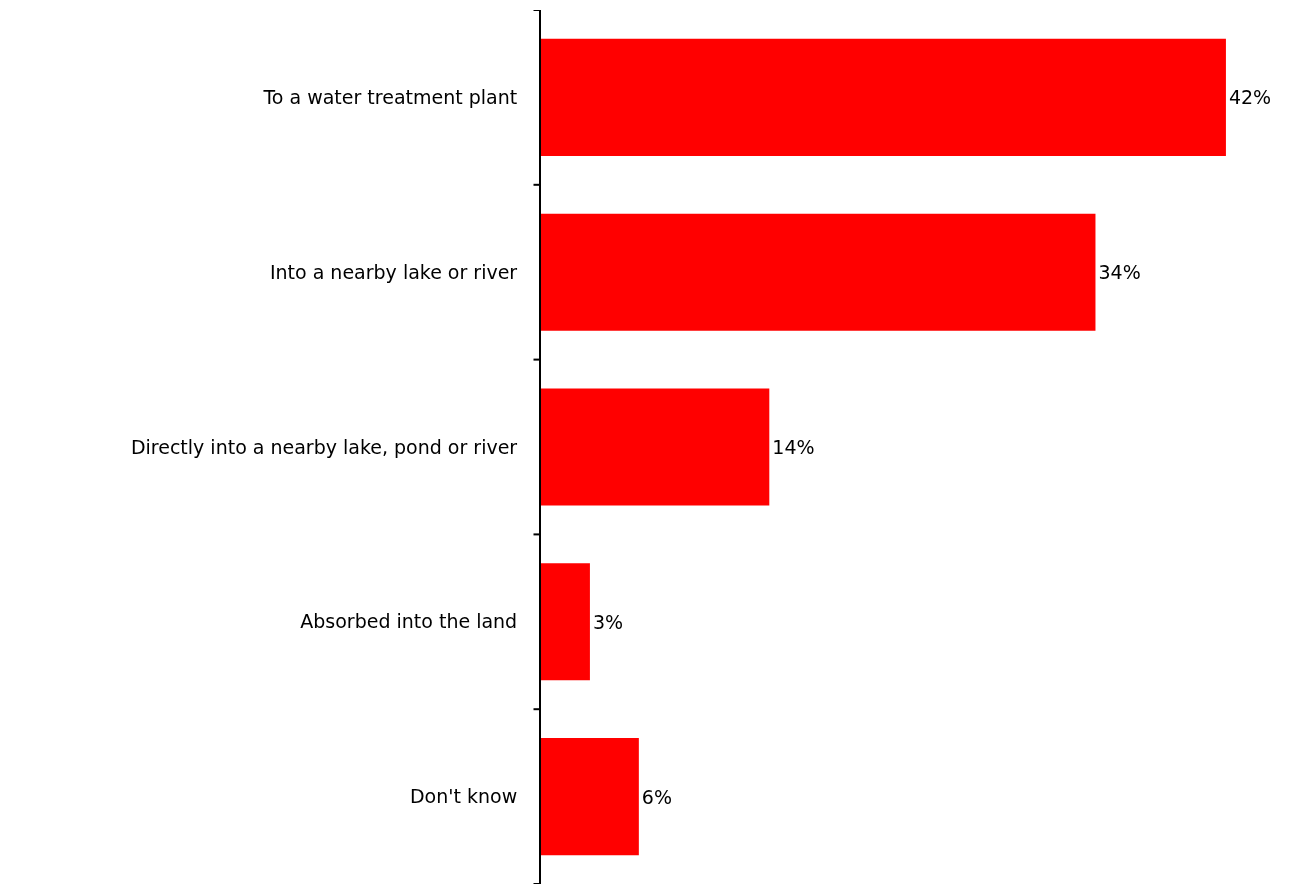 The width and height of the screenshot is (1295, 894). I want to click on data-label: 6%, so click(657, 796).